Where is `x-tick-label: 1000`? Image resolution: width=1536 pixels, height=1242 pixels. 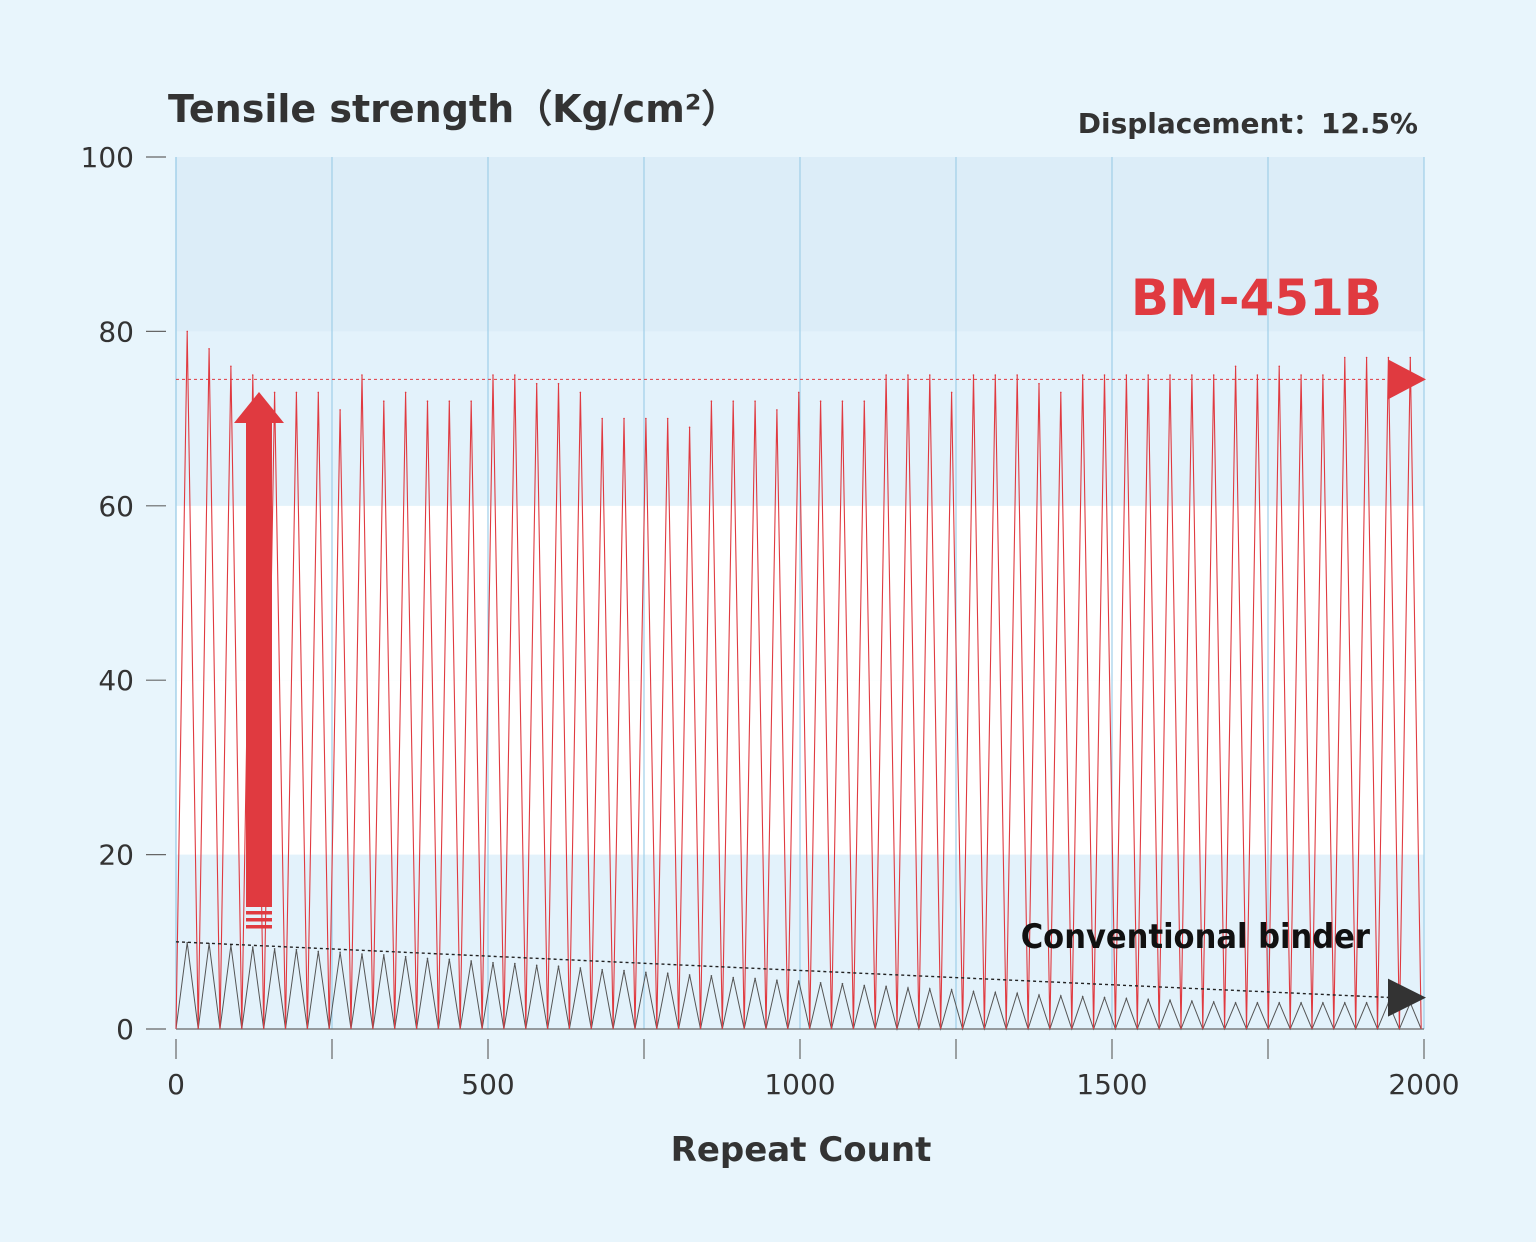
x-tick-label: 1000 is located at coordinates (799, 1084).